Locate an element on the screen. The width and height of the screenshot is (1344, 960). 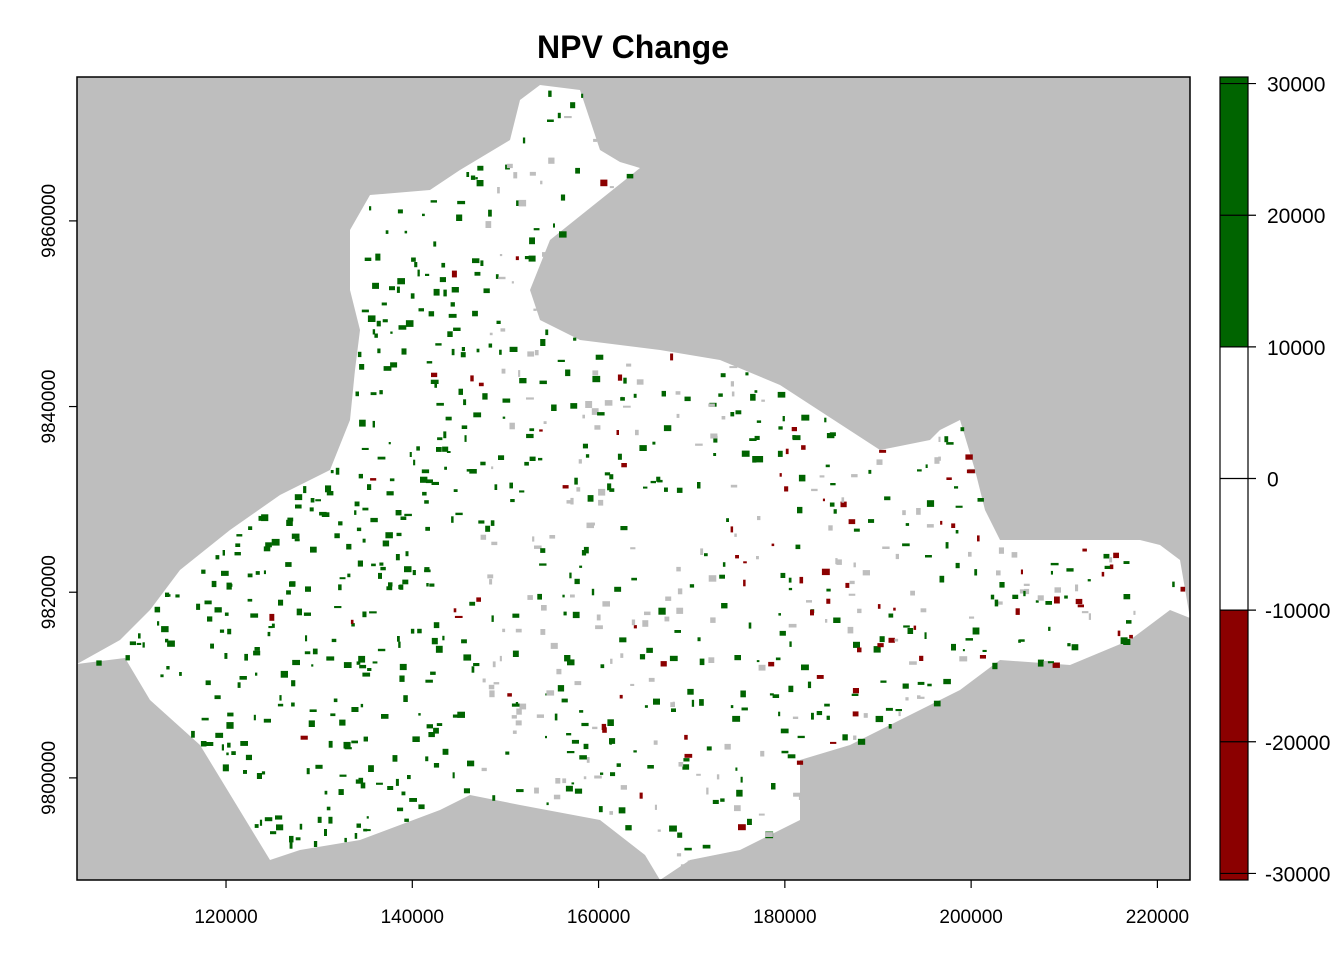
x-axis: 120000 140000 160000 180000 200000 220000 is located at coordinates (691, 904).